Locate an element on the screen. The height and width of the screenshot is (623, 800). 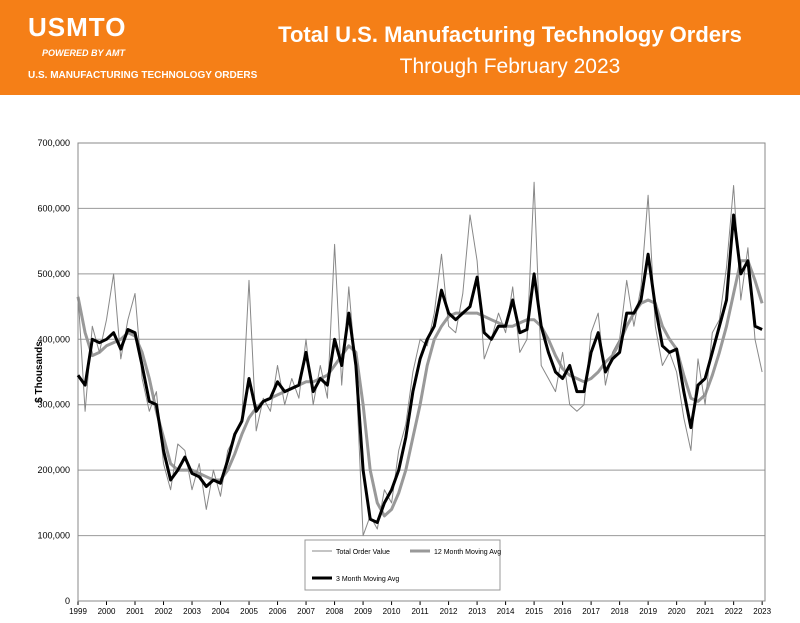
x-tick-label: 2001 is located at coordinates (135, 611).